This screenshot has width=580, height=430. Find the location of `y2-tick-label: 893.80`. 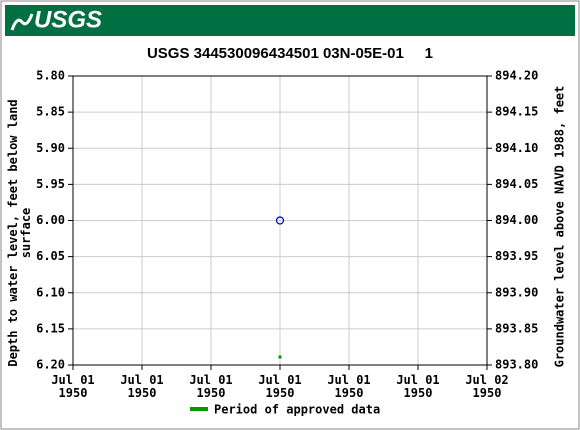

y2-tick-label: 893.80 is located at coordinates (516, 365).